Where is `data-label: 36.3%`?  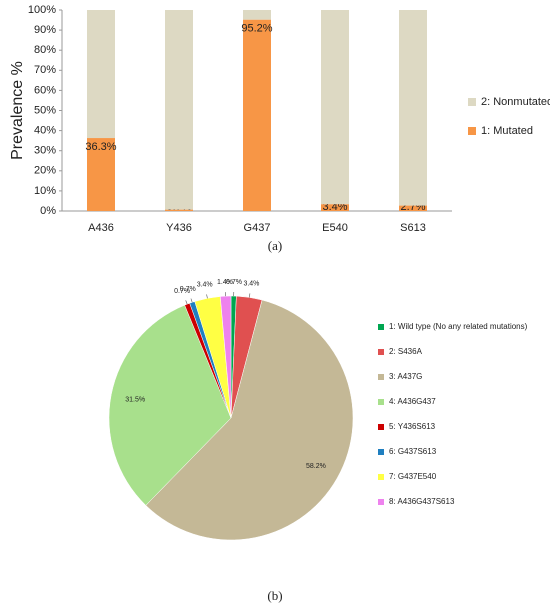
data-label: 36.3% is located at coordinates (100, 147).